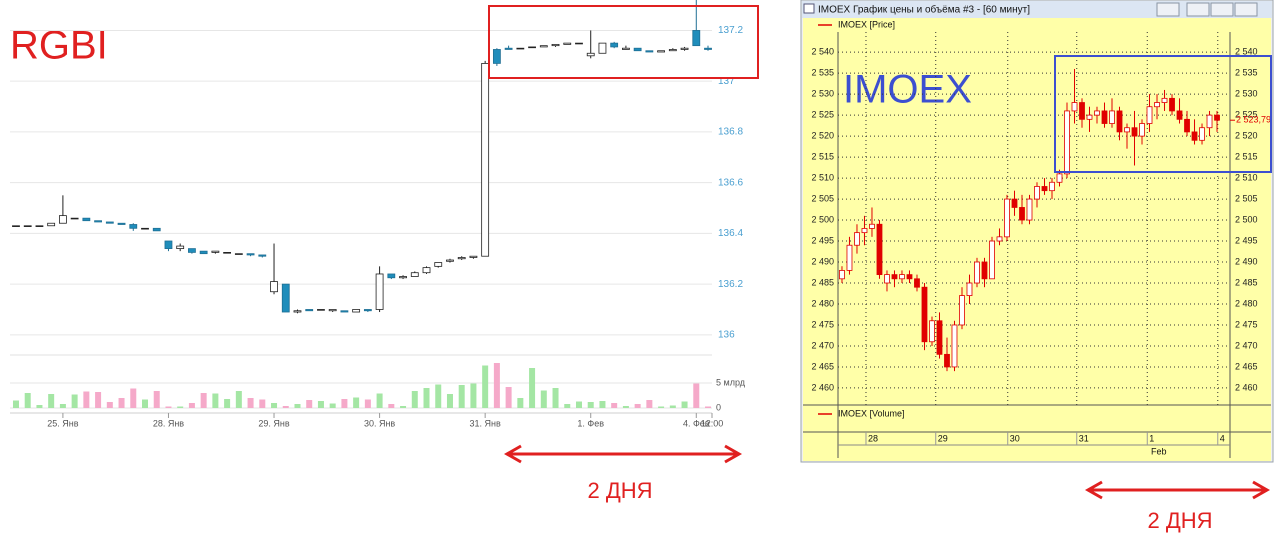  Describe the element at coordinates (1168, 9) in the screenshot. I see `button` at that location.